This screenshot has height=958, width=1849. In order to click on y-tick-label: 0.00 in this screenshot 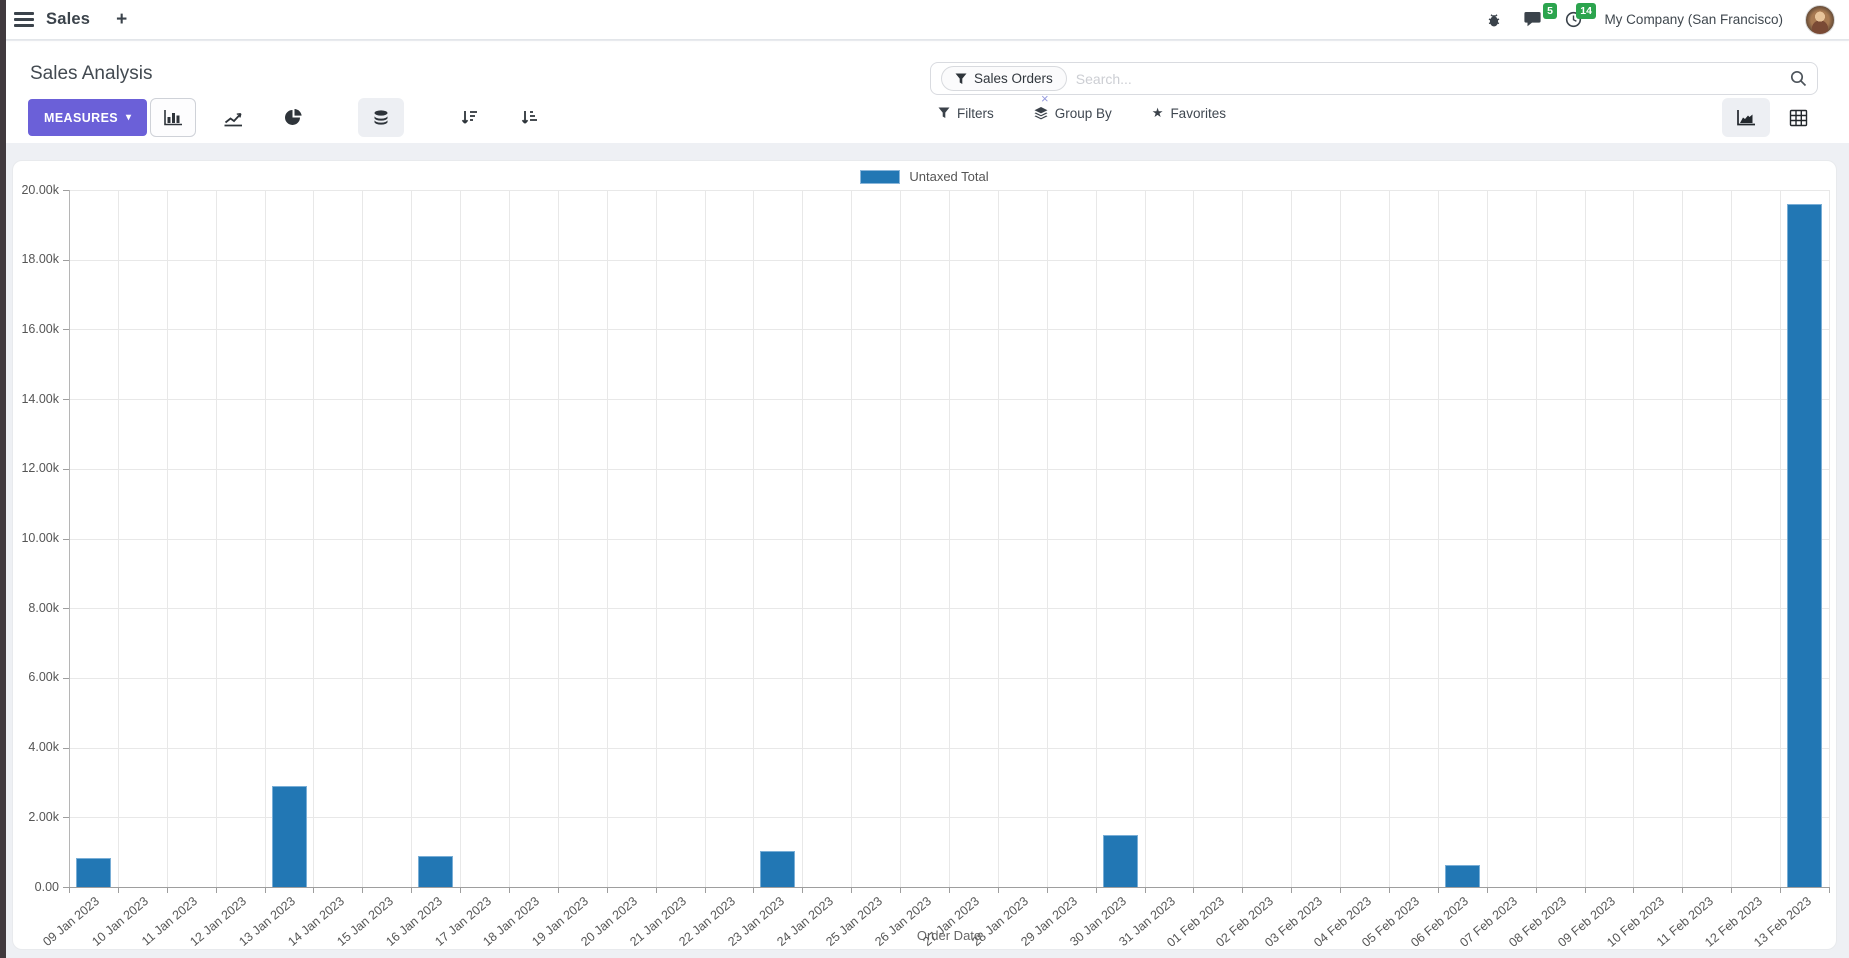, I will do `click(46, 886)`.